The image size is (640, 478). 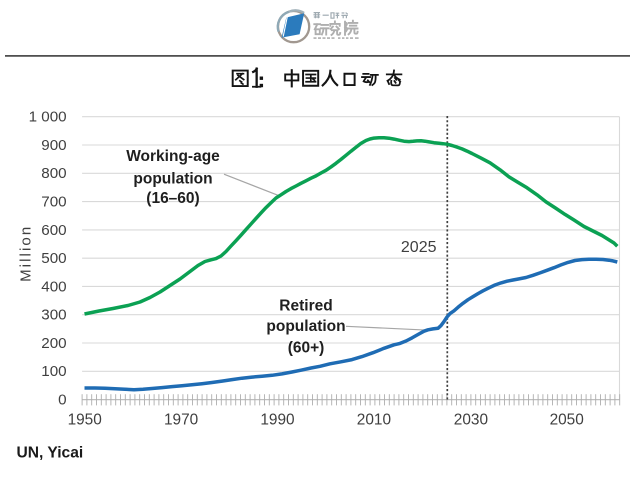 I want to click on svg-text: 1 000, so click(x=48, y=117).